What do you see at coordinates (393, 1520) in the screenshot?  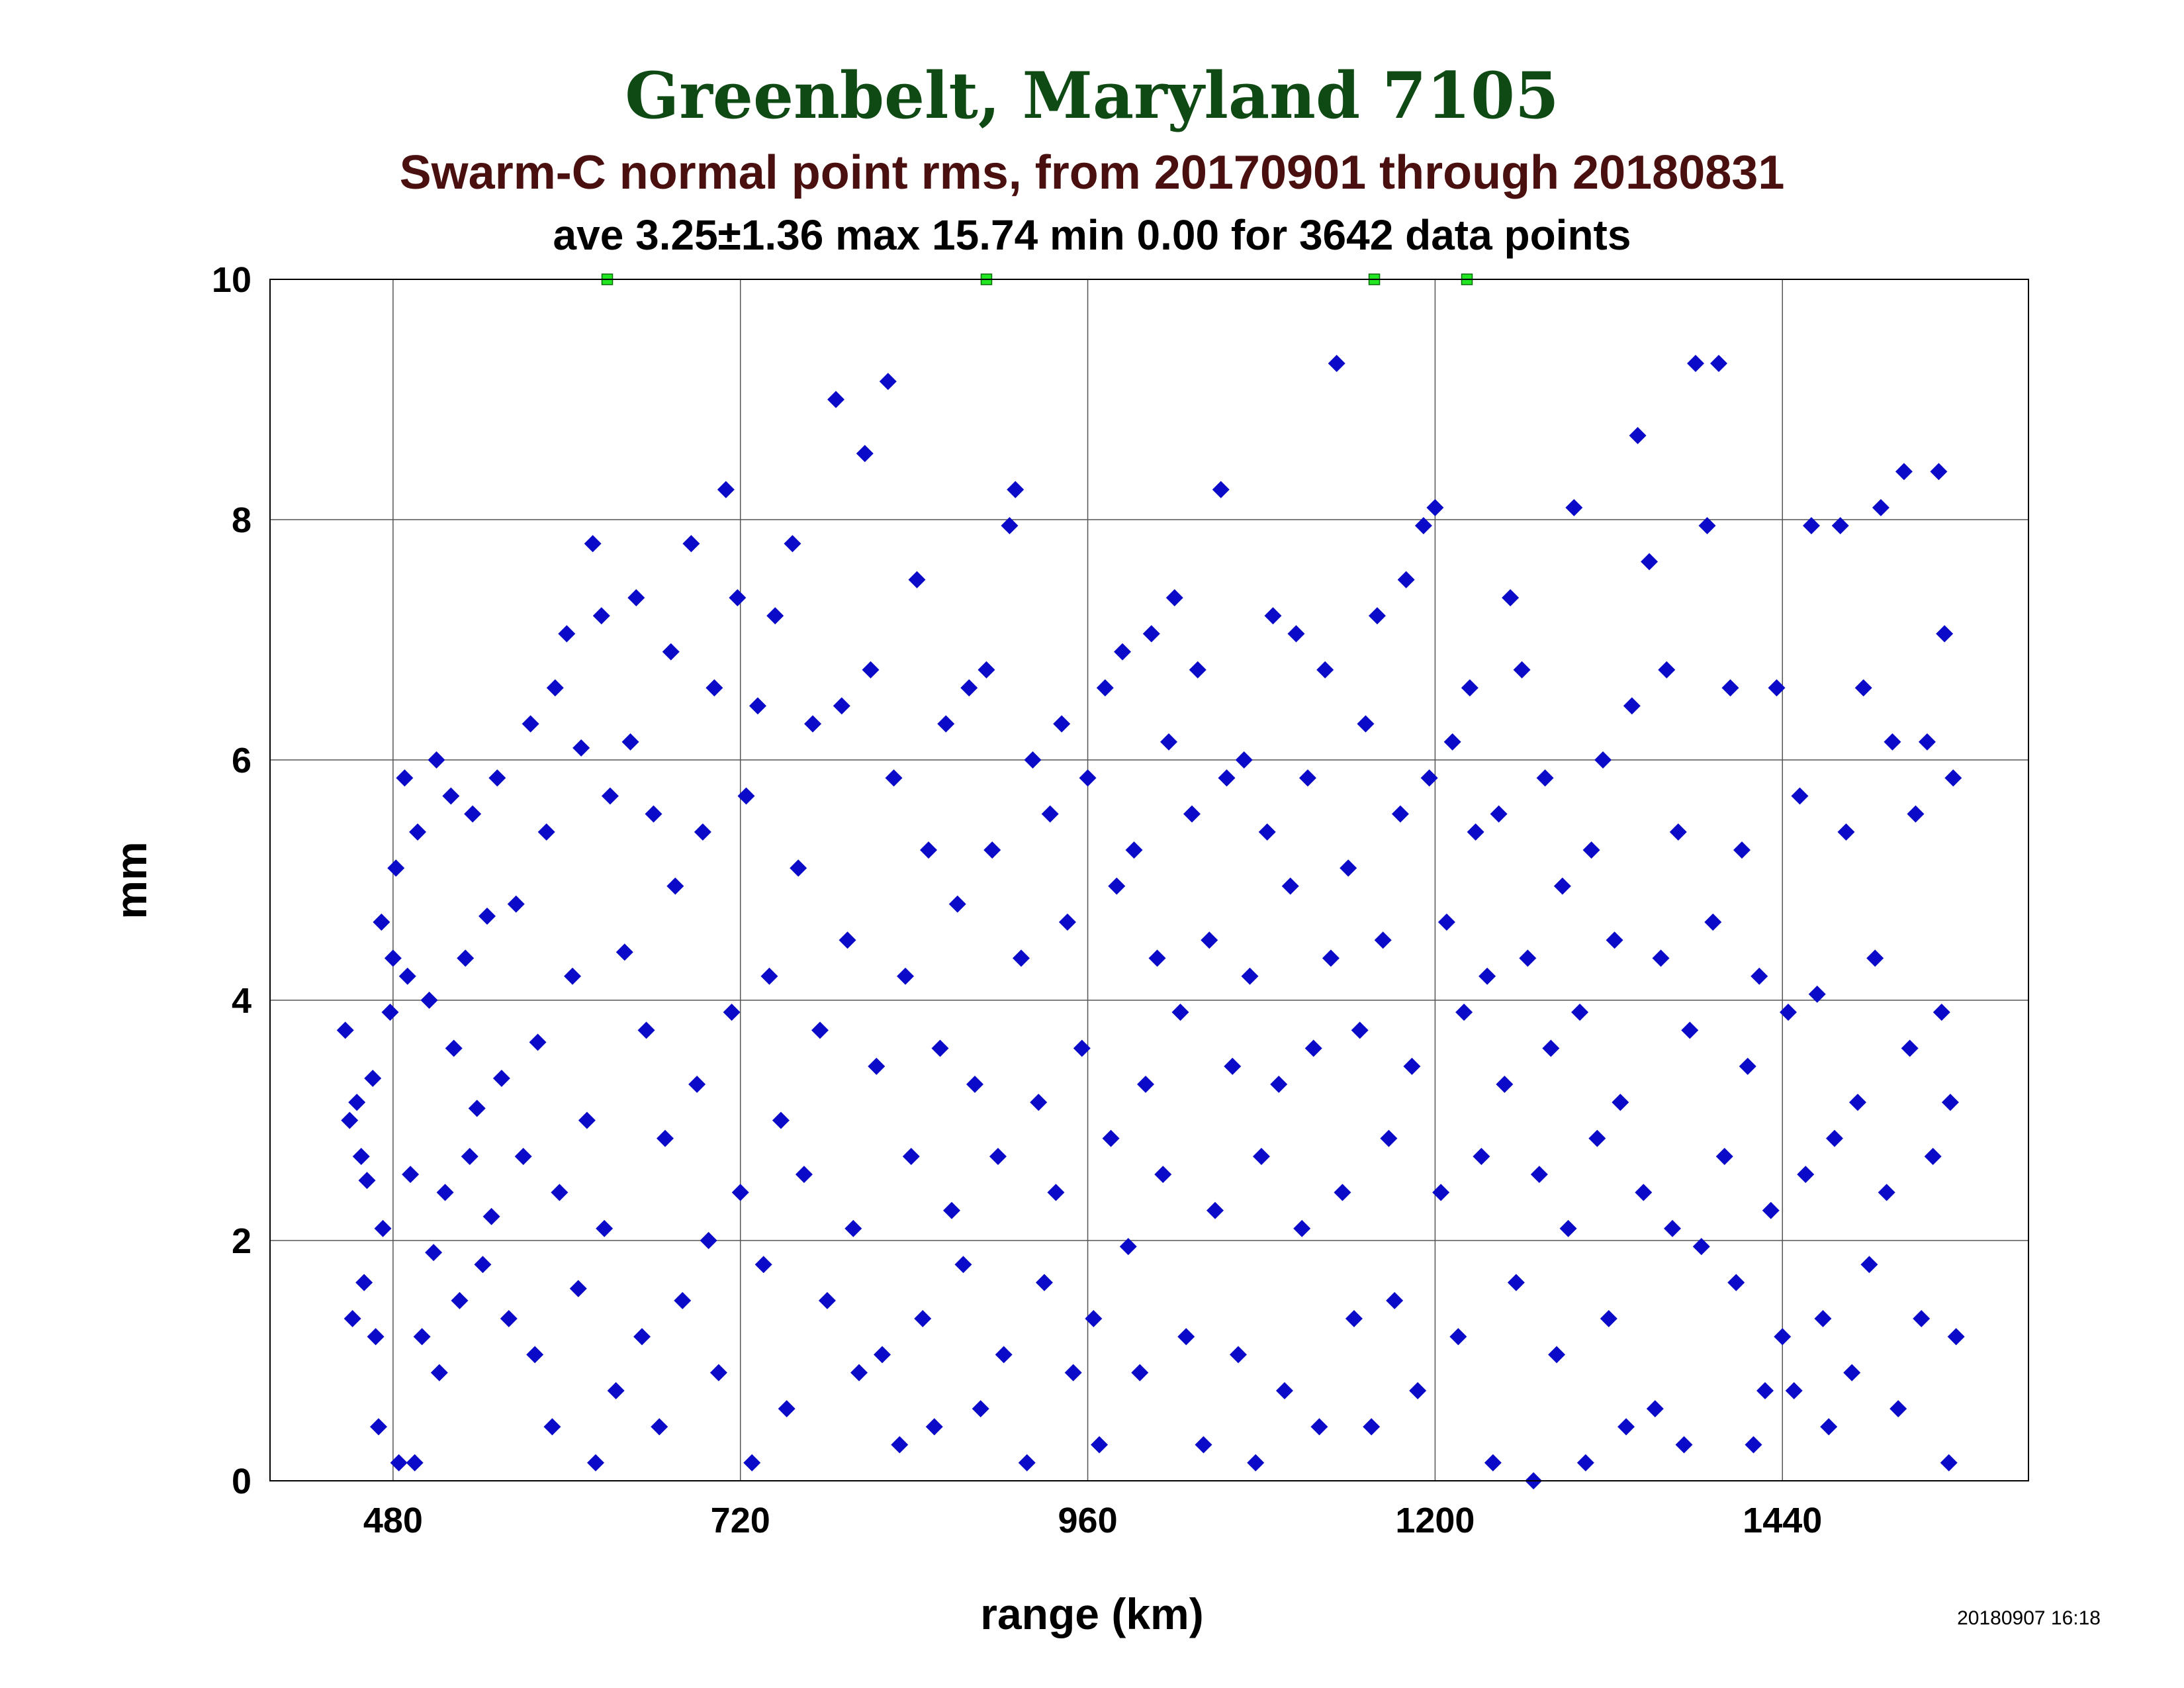 I see `x-tick-label: 480` at bounding box center [393, 1520].